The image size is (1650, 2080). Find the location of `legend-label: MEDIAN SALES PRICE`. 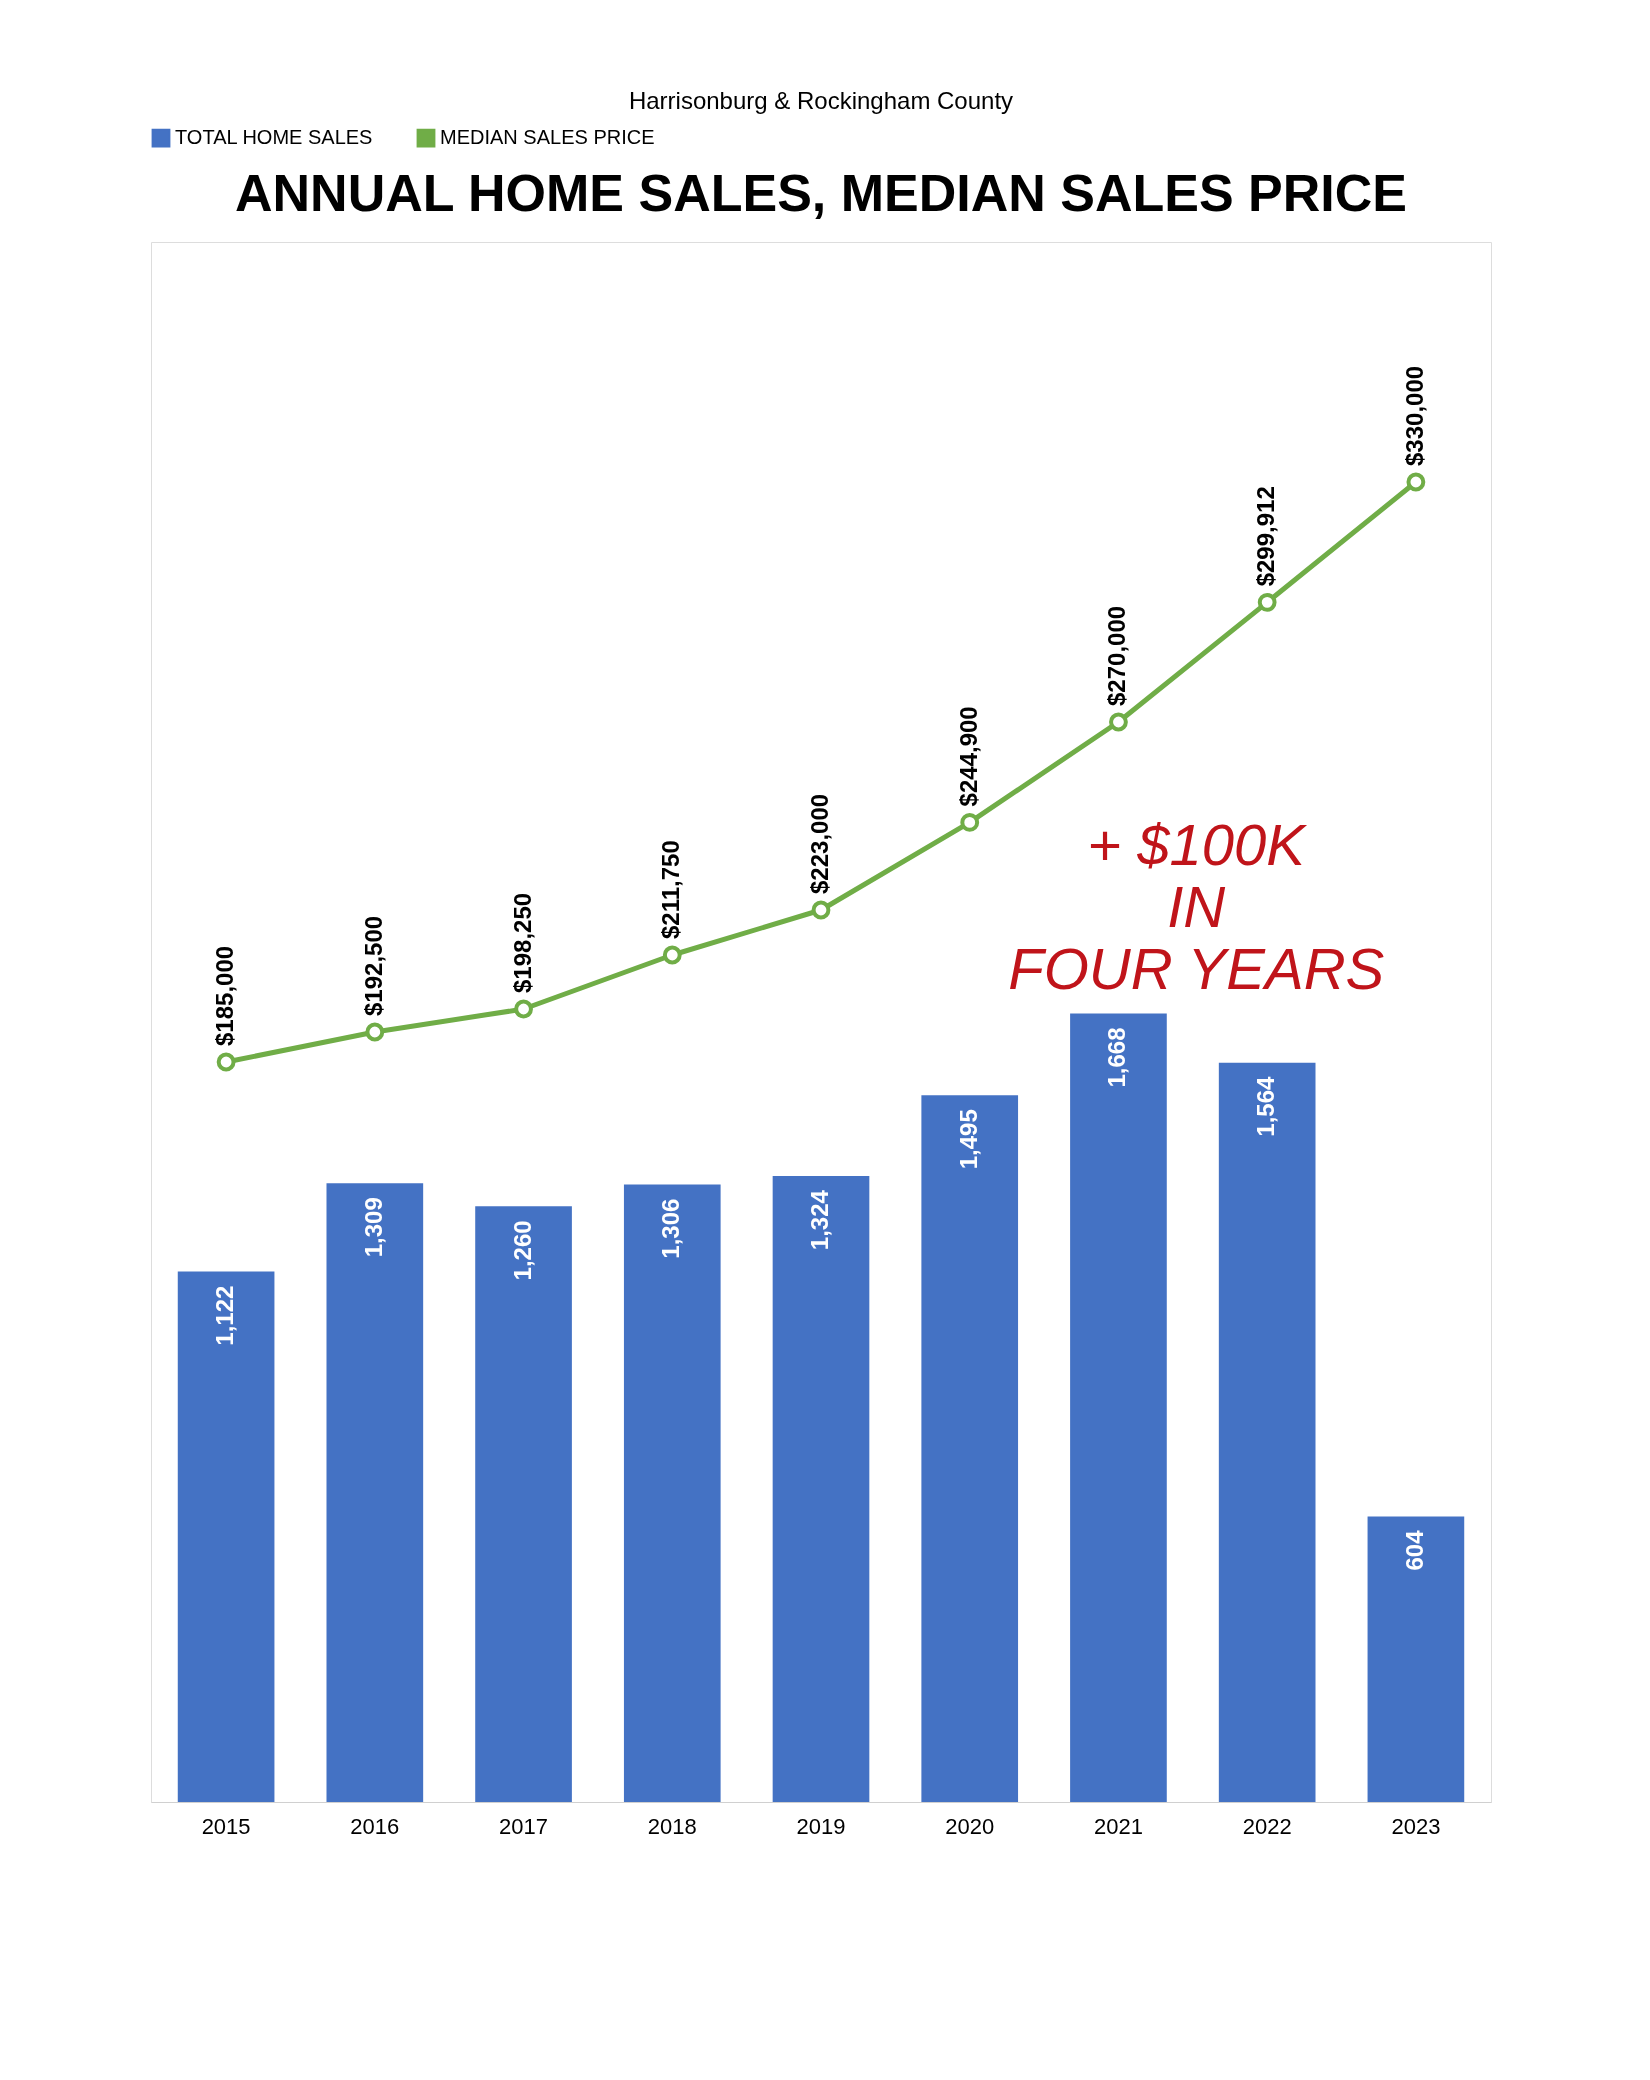

legend-label: MEDIAN SALES PRICE is located at coordinates (547, 137).